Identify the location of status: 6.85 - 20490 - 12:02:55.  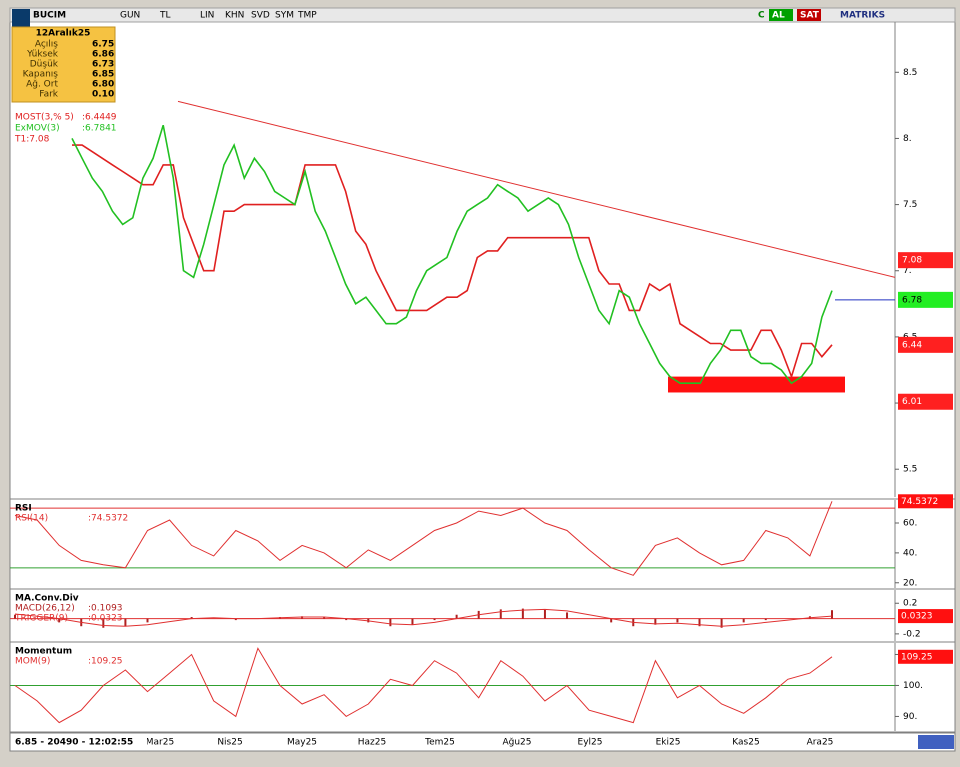
(74, 743).